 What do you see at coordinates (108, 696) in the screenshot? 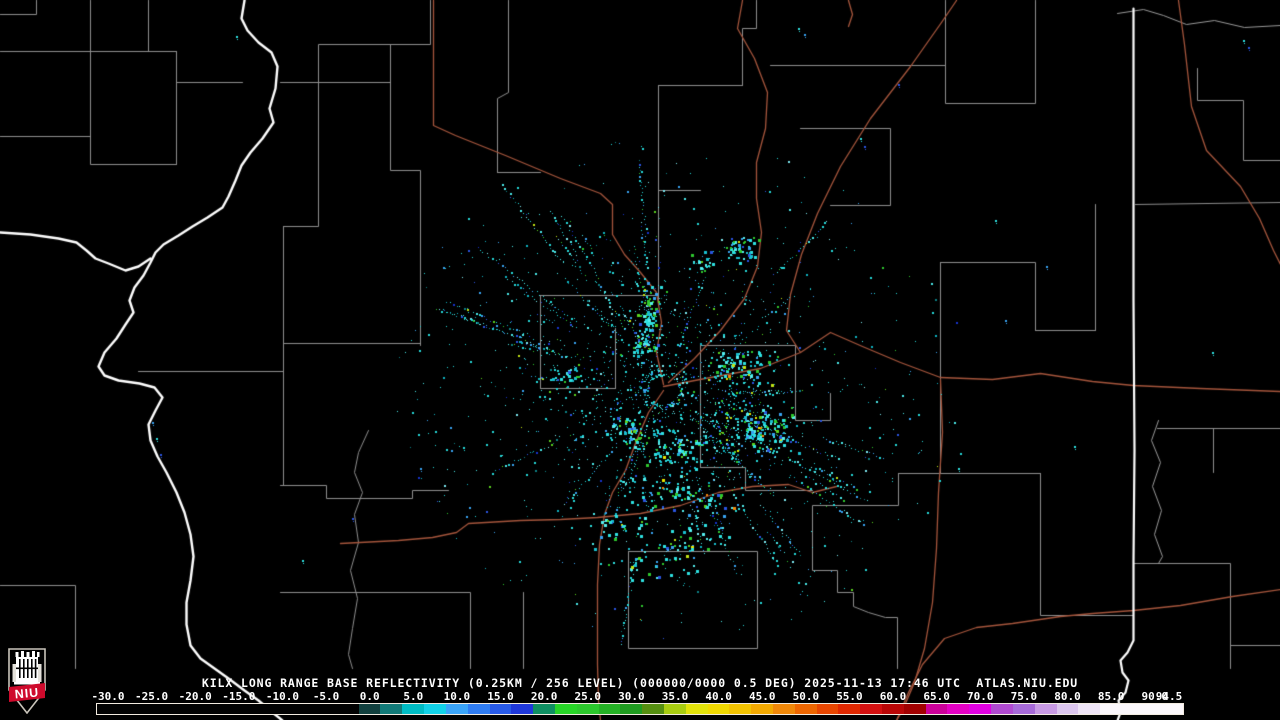
I see `colorbar-tick-label: -30.0` at bounding box center [108, 696].